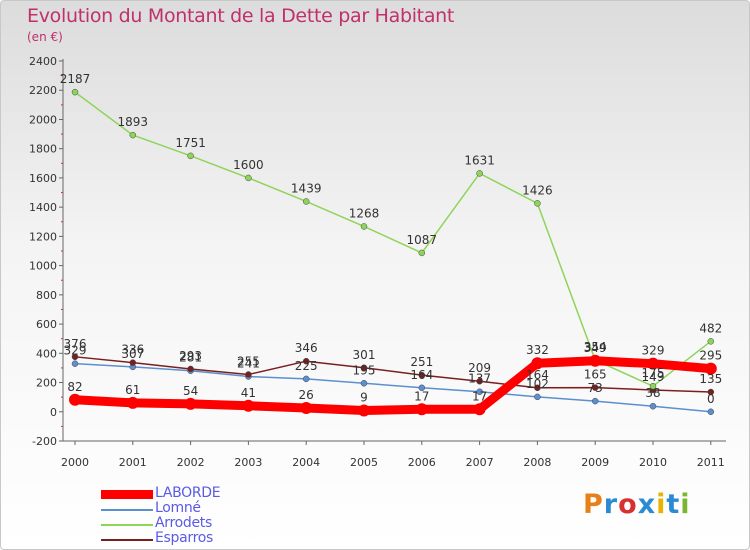 This screenshot has height=550, width=750. I want to click on data-label-esparros: 164, so click(537, 375).